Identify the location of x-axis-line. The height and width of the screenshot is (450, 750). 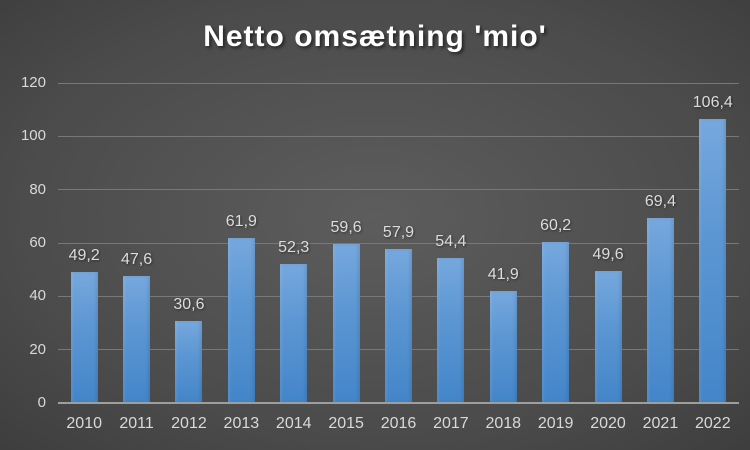
(398, 403).